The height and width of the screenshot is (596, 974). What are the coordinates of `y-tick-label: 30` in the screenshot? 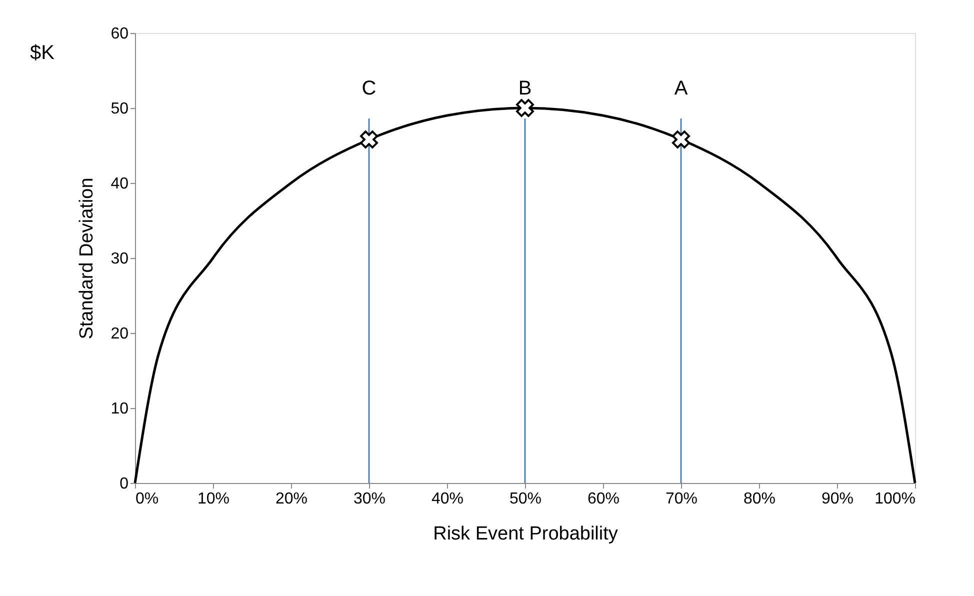 It's located at (119, 259).